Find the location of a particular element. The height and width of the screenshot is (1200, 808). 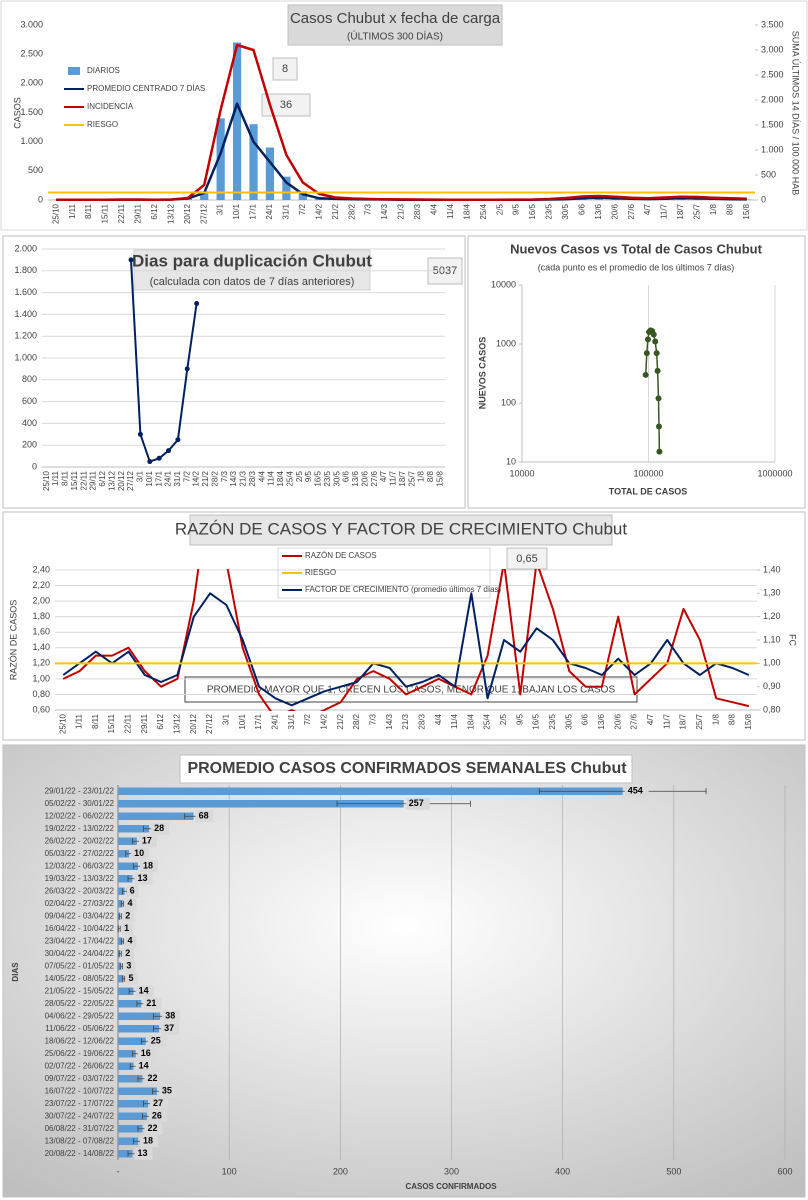

x-tick-label: 20/12 is located at coordinates (187, 213).